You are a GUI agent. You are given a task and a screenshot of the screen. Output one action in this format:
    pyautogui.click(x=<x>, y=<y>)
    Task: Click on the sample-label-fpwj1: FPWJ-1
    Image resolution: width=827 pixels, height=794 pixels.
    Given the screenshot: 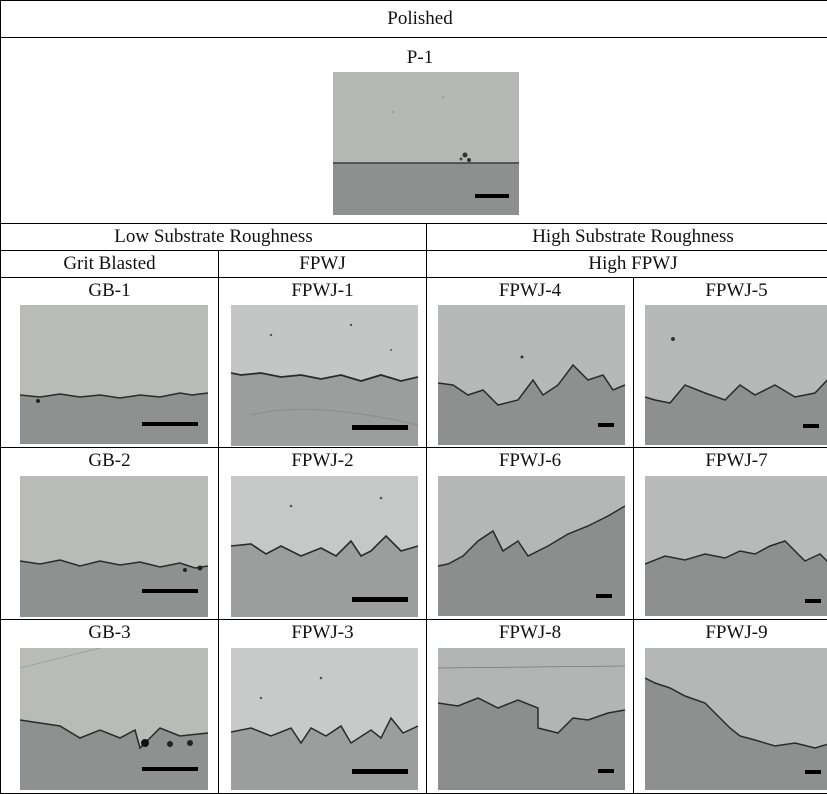 What is the action you would take?
    pyautogui.click(x=322, y=290)
    